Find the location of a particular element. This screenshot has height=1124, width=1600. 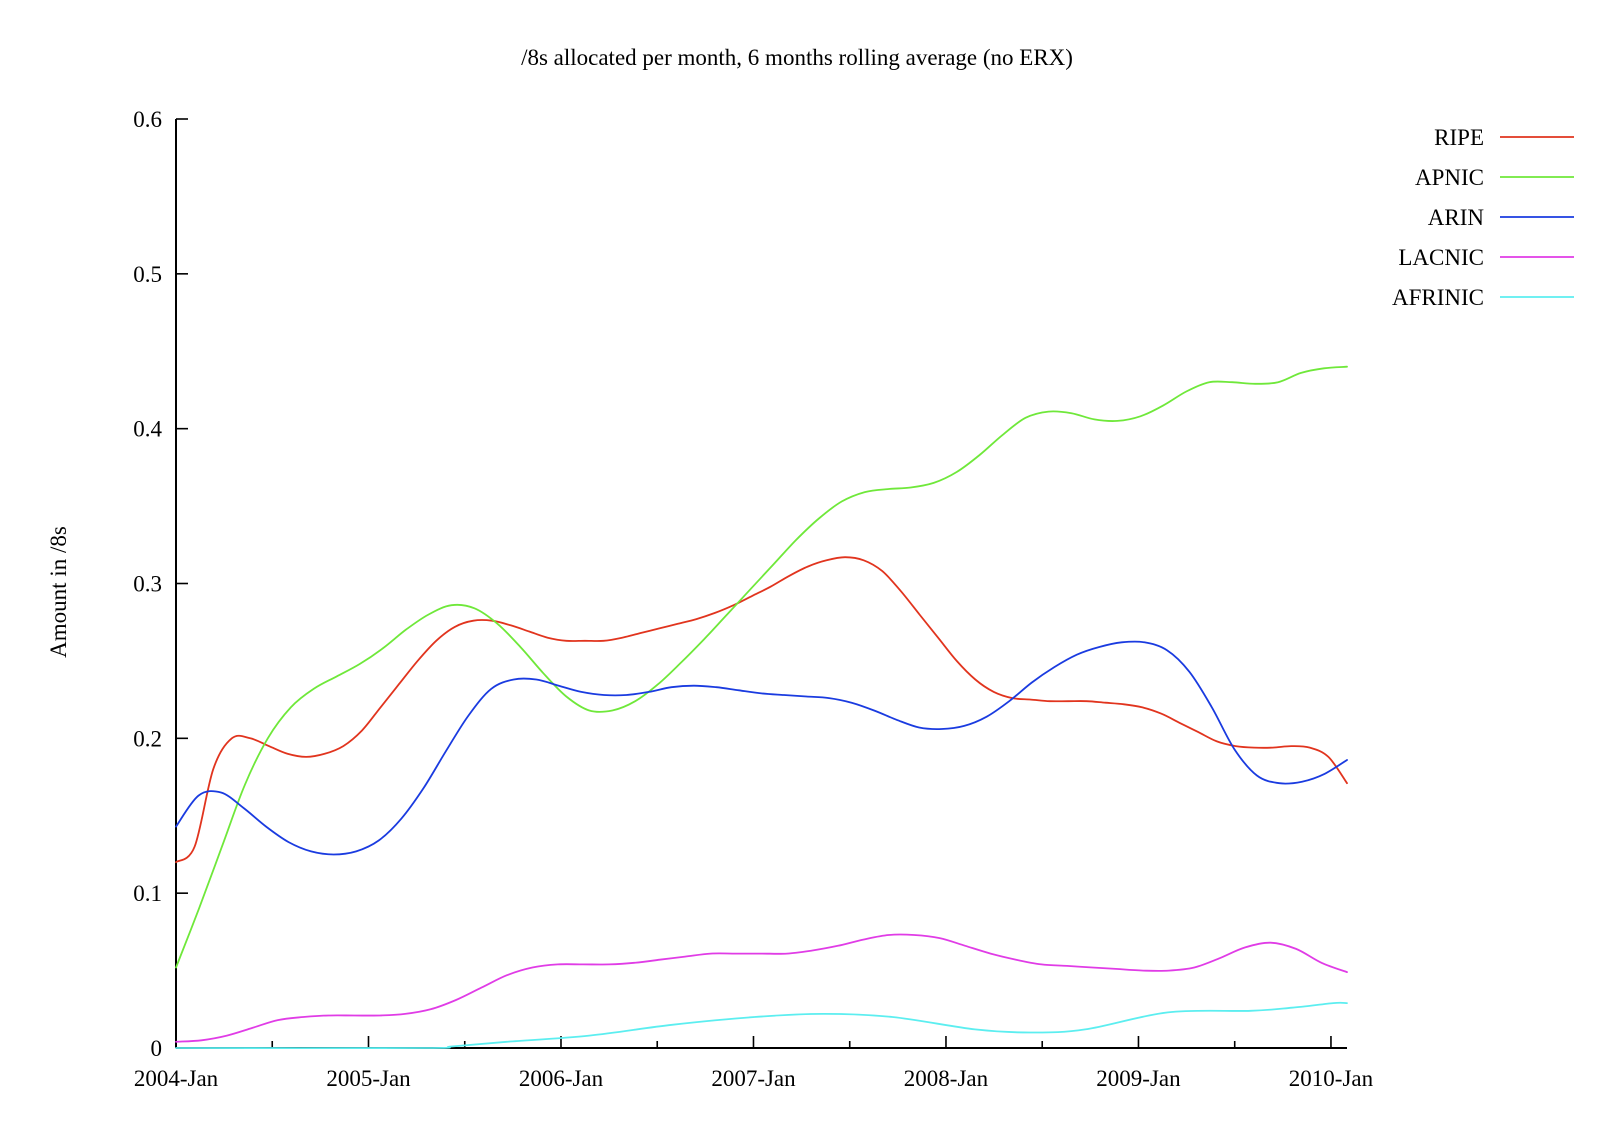

y-tick-label: 0.3 is located at coordinates (147, 584).